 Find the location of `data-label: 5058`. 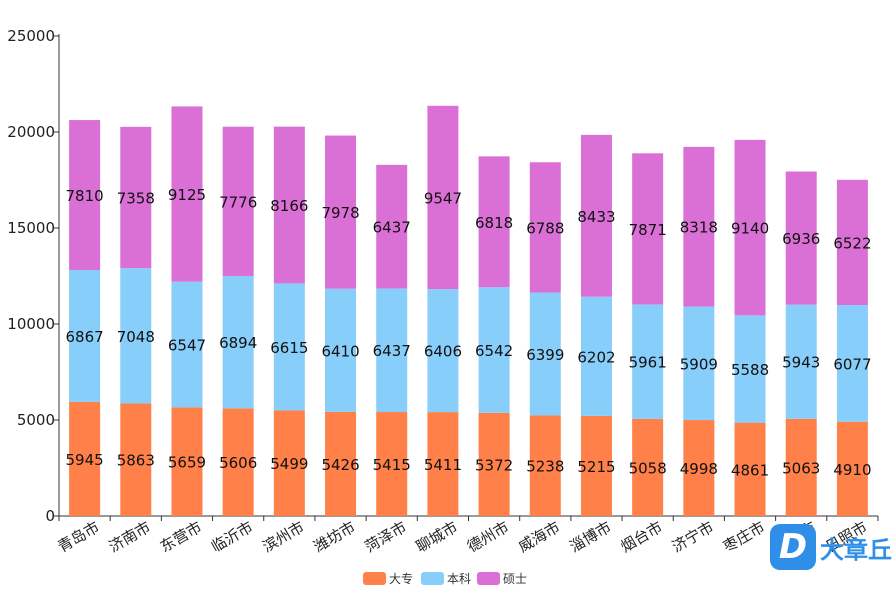

data-label: 5058 is located at coordinates (648, 468).